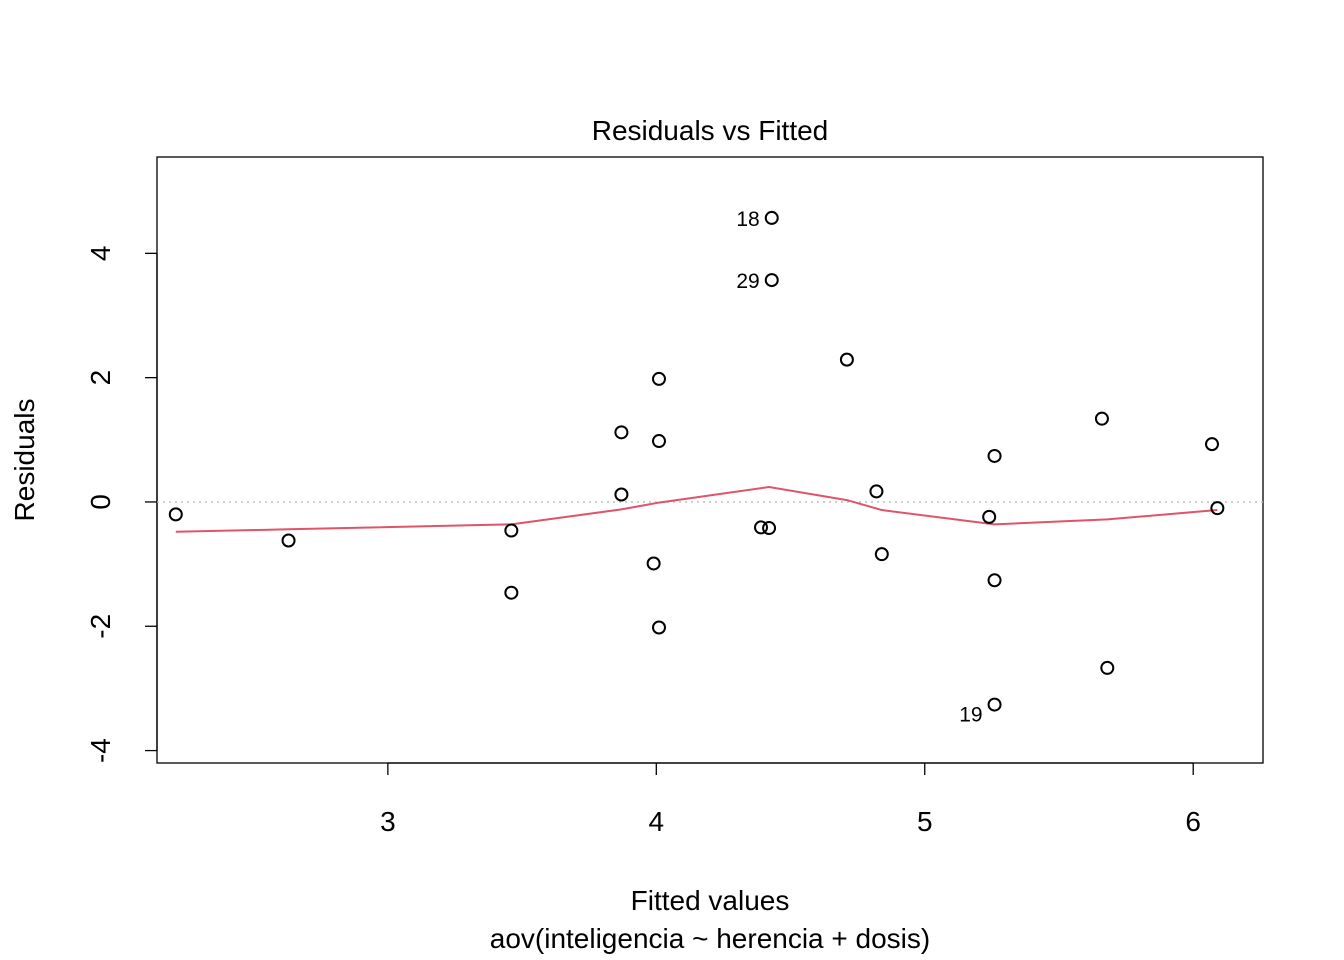  I want to click on x-tick-label: 4, so click(657, 821).